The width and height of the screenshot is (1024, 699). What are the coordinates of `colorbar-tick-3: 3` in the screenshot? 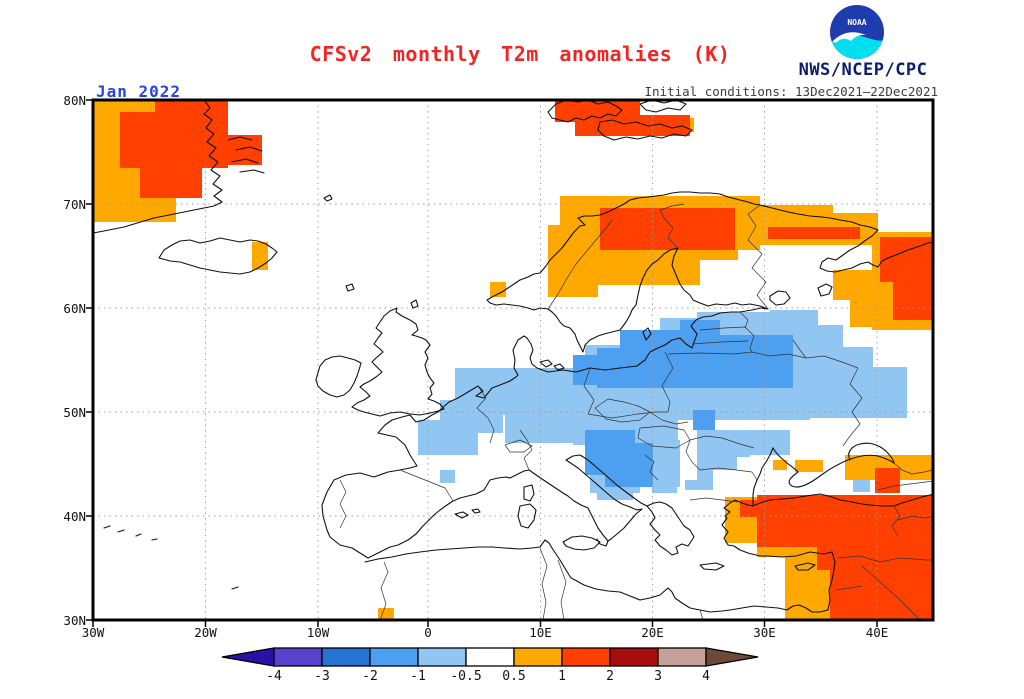 It's located at (658, 676).